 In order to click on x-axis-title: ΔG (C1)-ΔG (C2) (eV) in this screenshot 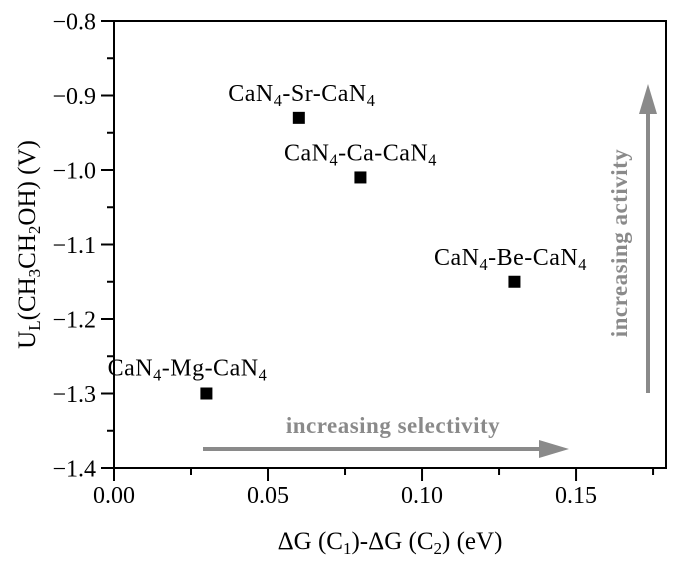, I will do `click(390, 543)`.